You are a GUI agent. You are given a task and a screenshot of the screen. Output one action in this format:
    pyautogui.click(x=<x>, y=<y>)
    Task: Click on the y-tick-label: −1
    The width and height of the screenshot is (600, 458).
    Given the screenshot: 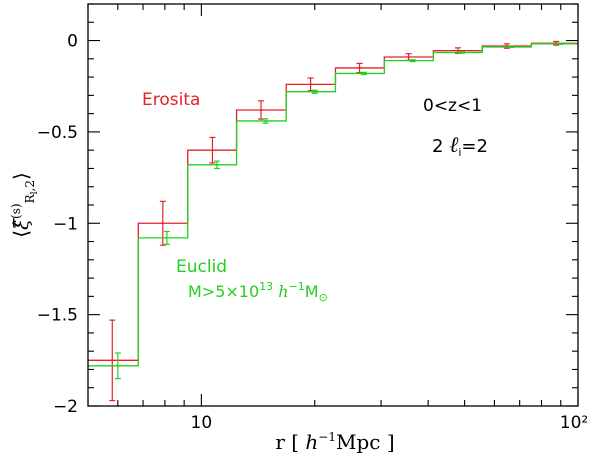 What is the action you would take?
    pyautogui.click(x=65, y=224)
    